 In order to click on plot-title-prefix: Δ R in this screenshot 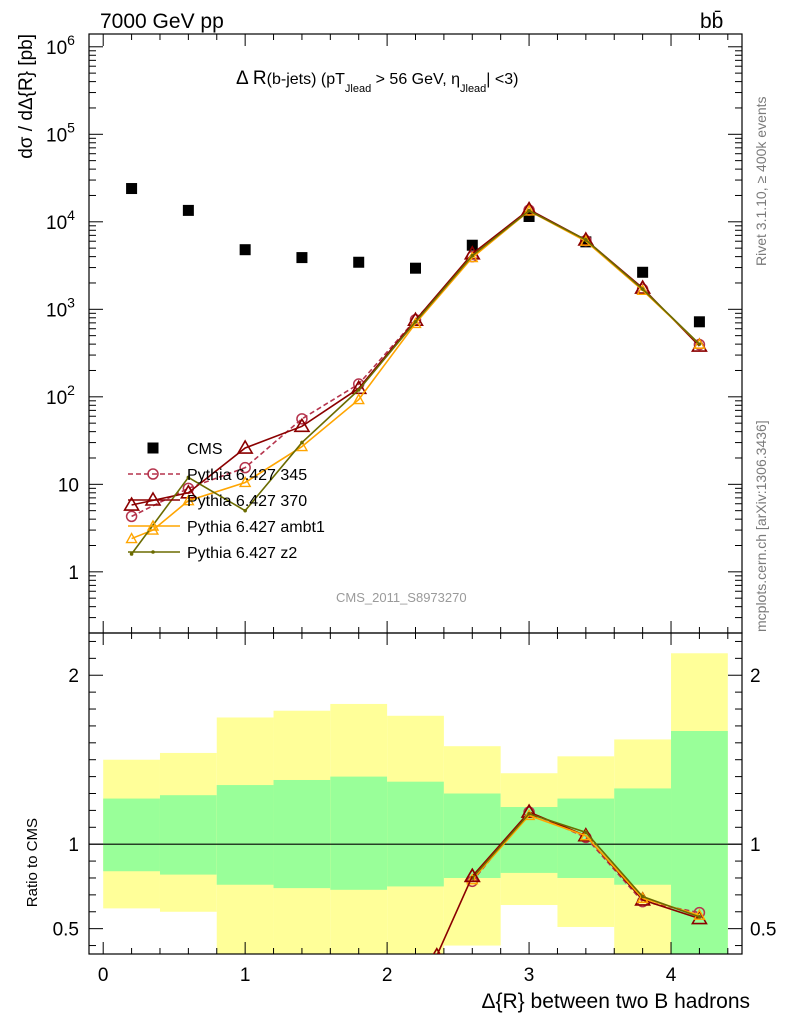, I will do `click(251, 78)`.